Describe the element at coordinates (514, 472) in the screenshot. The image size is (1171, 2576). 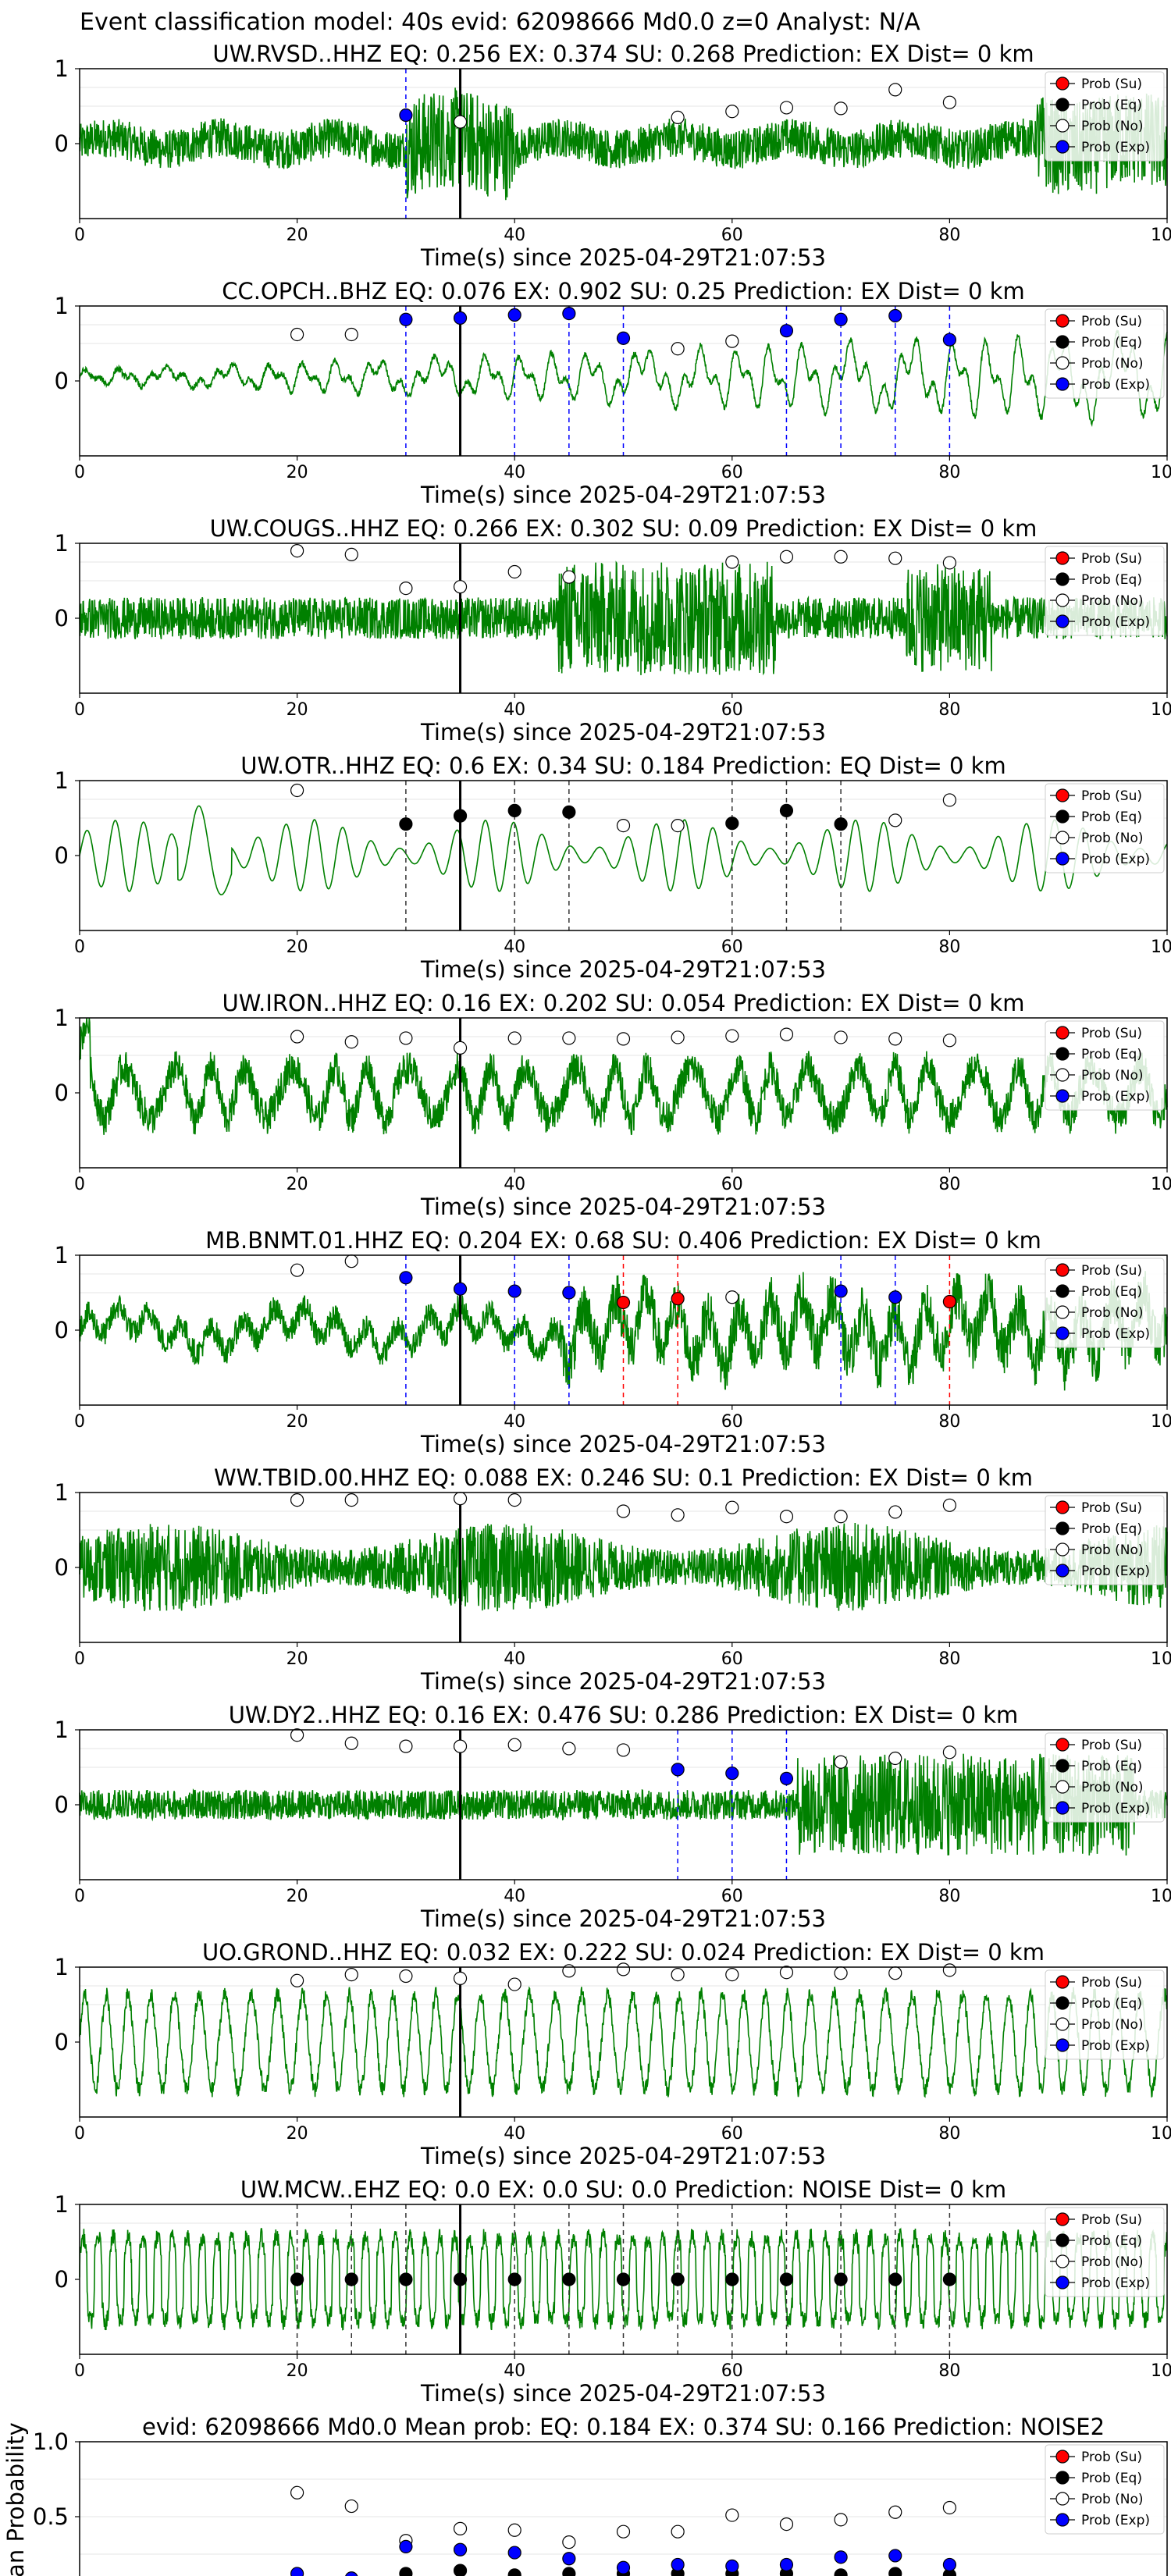
I see `x-tick-label: 40` at that location.